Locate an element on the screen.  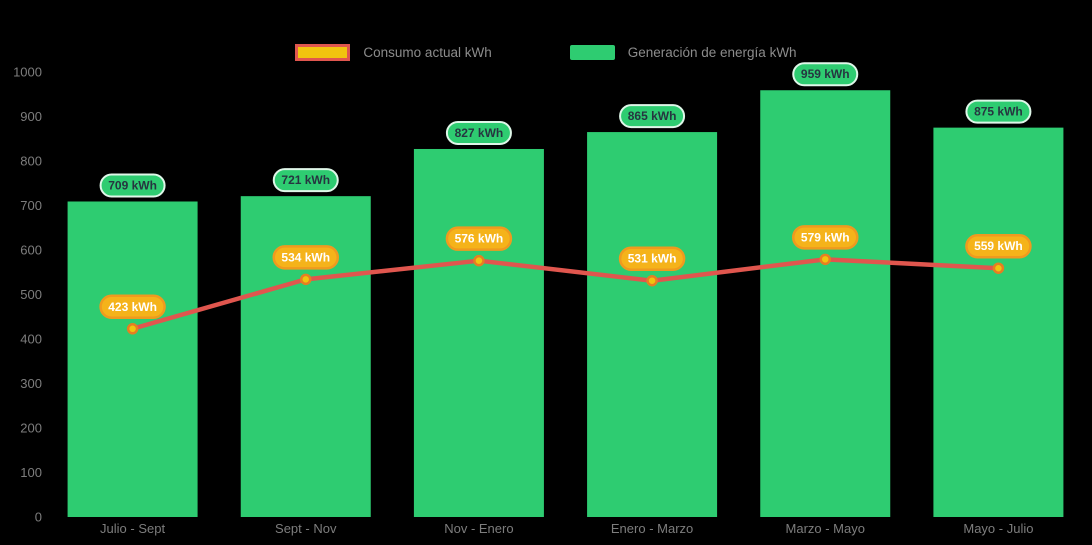
point-value-badge-text: 531 kWh is located at coordinates (652, 259).